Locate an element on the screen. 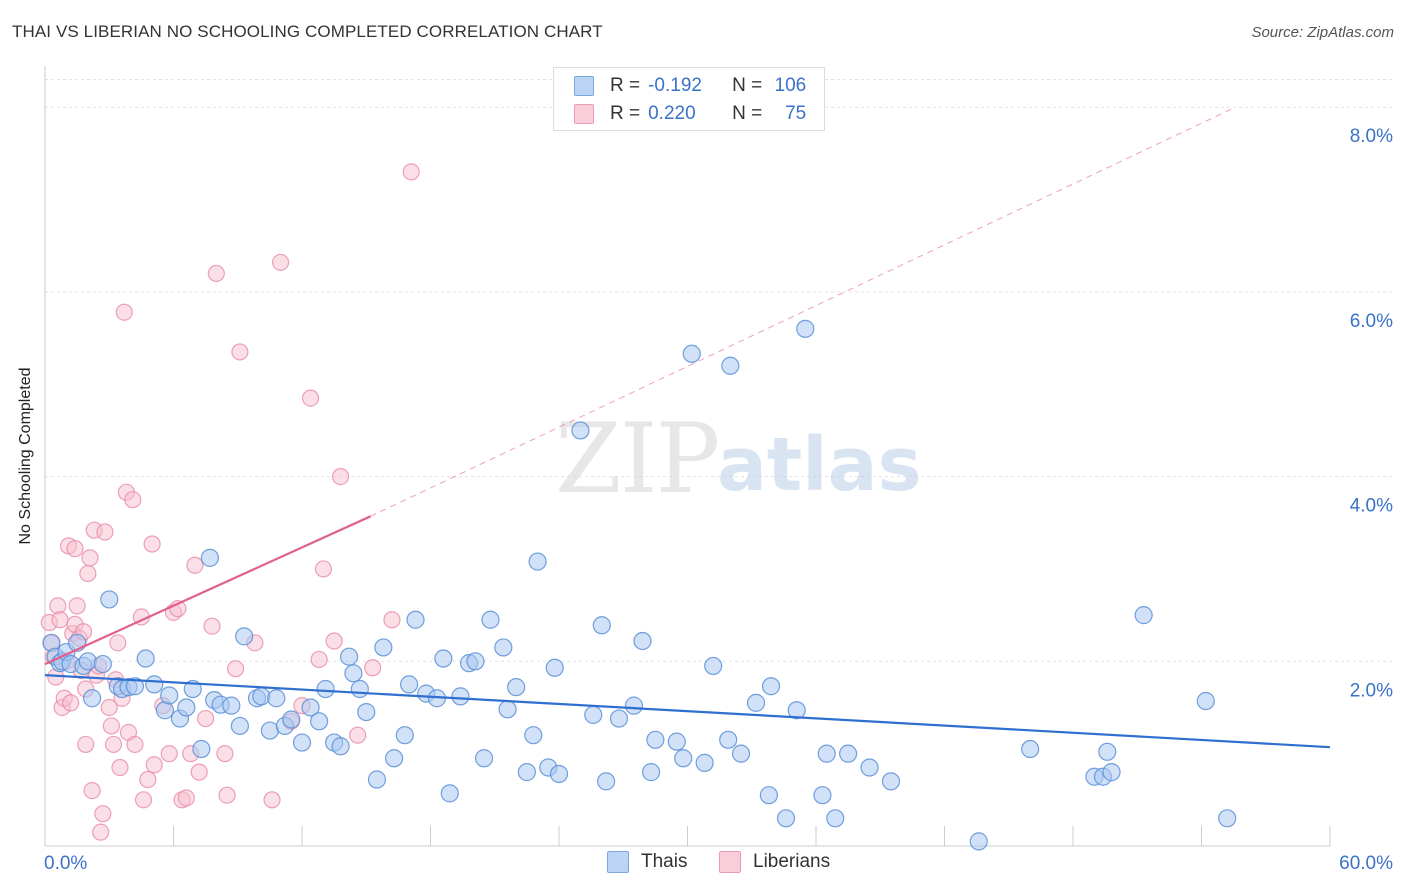 This screenshot has width=1406, height=892. thais-n-label: N = is located at coordinates (747, 85).